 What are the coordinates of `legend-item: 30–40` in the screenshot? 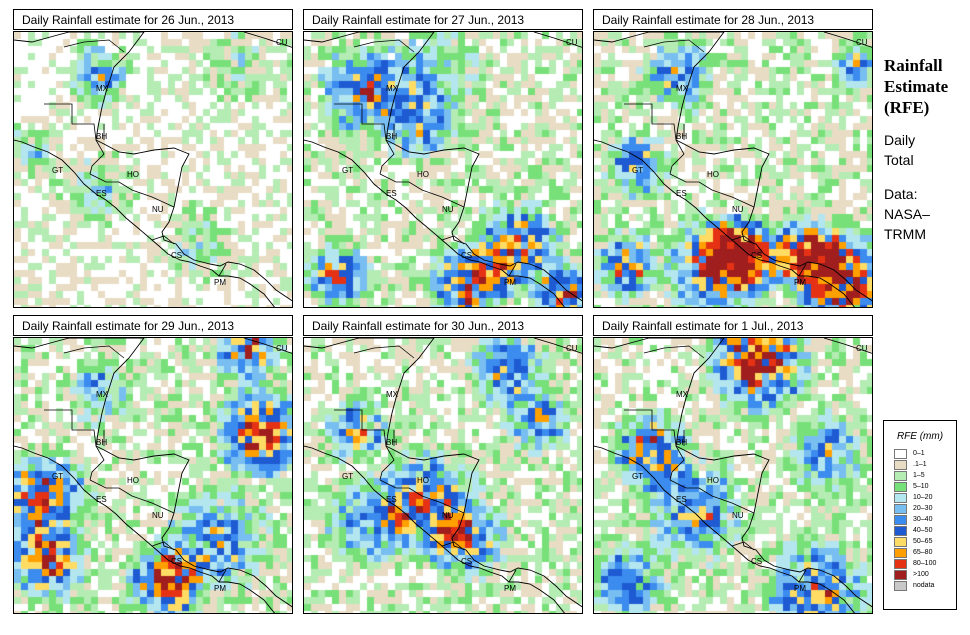 It's located at (925, 519).